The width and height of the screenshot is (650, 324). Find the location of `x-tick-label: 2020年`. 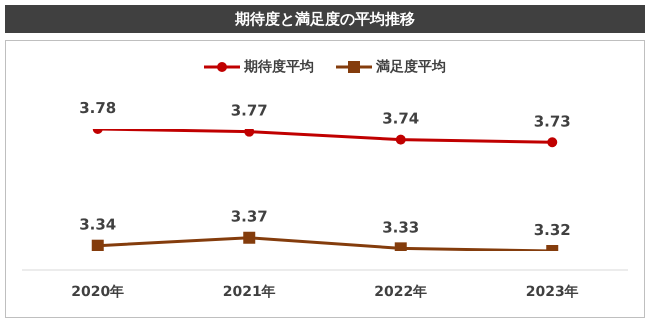

x-tick-label: 2020年 is located at coordinates (97, 292).